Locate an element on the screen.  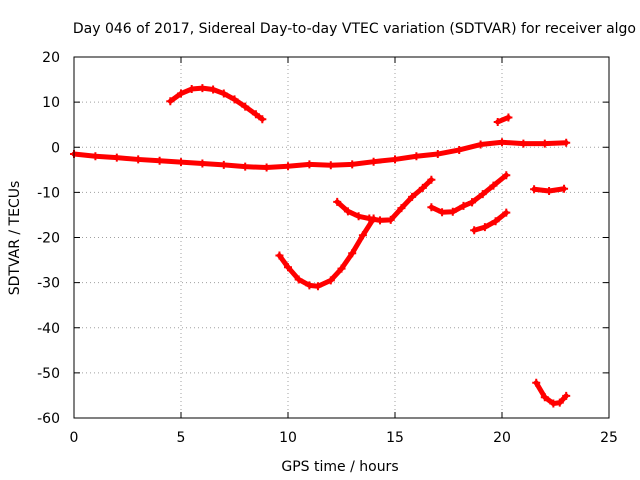
series-arc-mid is located at coordinates (384, 200).